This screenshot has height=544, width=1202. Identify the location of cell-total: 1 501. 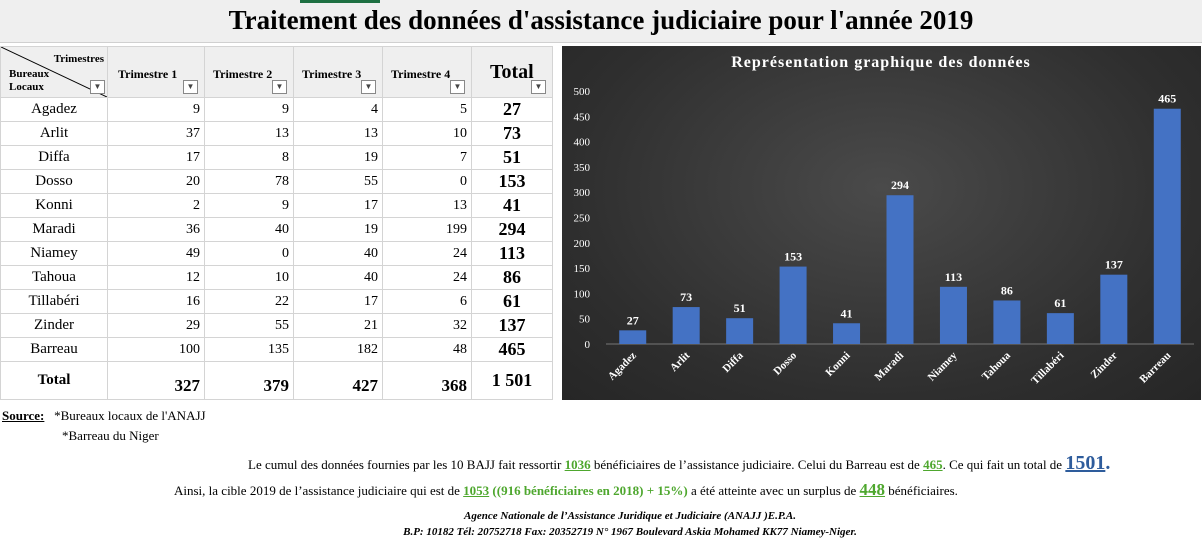
(512, 380).